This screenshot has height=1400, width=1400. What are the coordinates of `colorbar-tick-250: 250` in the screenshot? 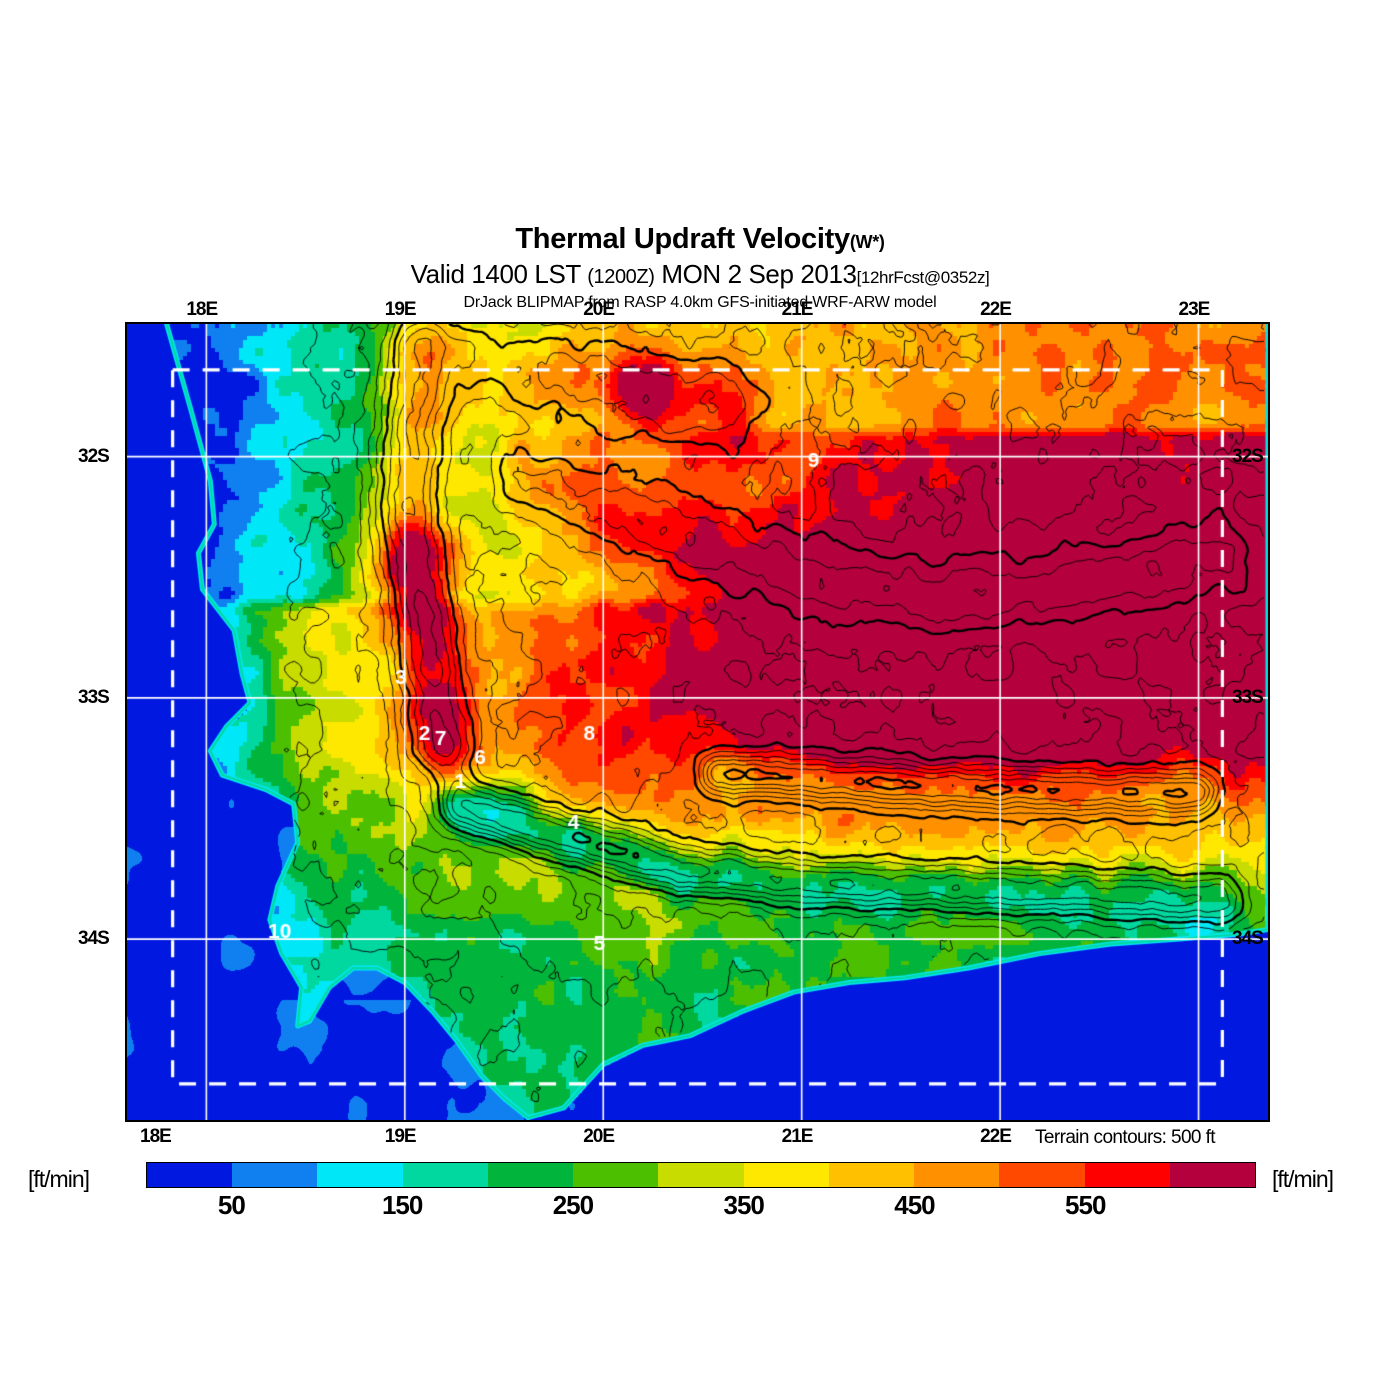 It's located at (573, 1205).